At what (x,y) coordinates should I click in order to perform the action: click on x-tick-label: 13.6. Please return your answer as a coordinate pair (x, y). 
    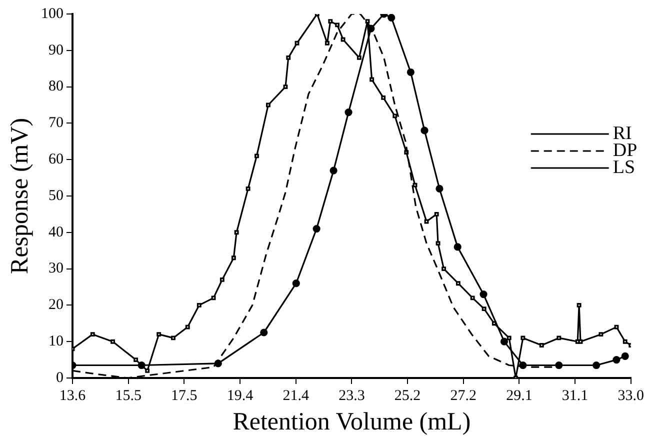
    Looking at the image, I should click on (72, 396).